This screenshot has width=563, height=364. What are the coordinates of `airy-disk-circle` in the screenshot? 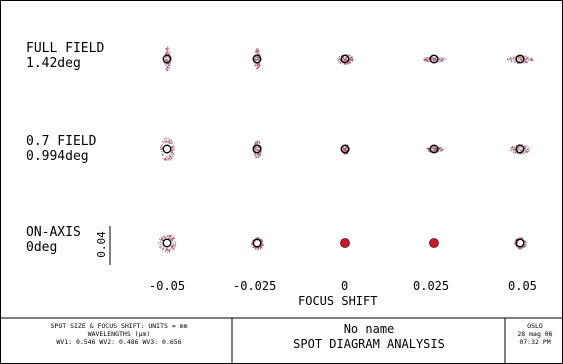 It's located at (520, 59).